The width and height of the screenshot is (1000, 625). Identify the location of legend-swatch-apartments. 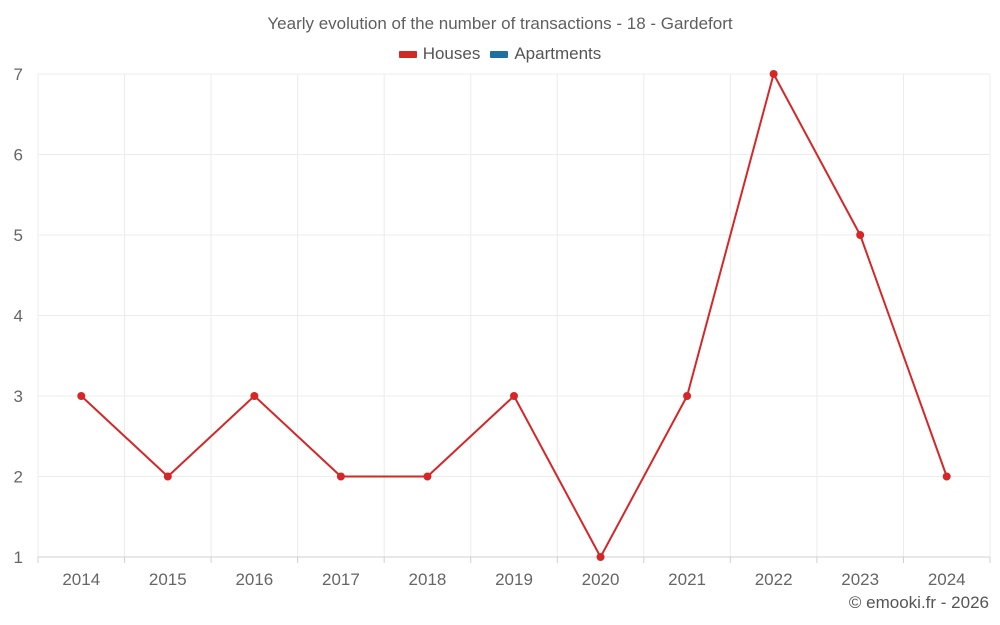
(499, 54).